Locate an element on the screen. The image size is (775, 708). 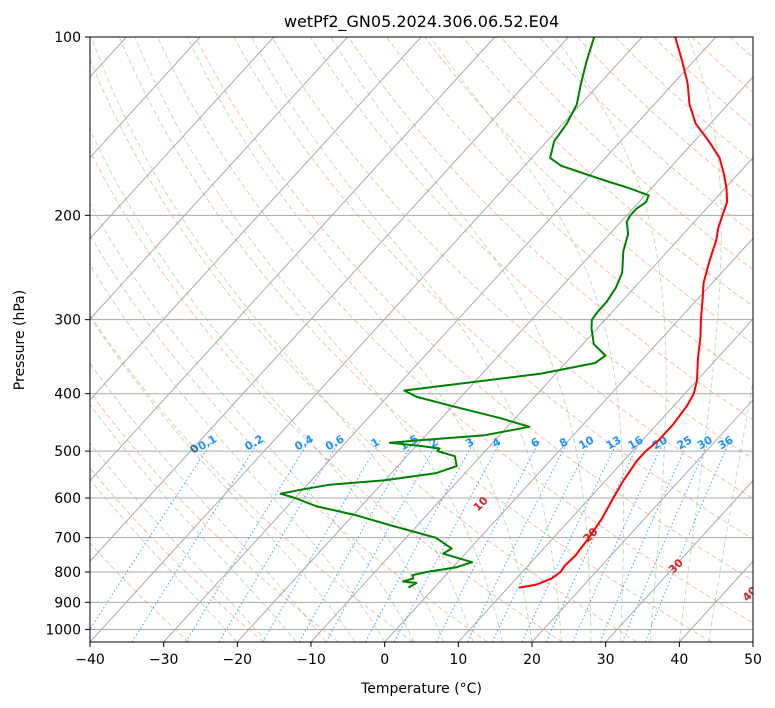
isotherm--80 is located at coordinates (219, 178).